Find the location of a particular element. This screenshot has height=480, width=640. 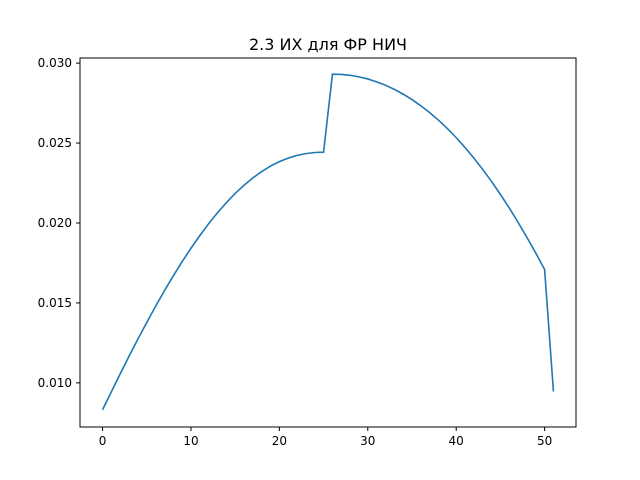

y-tick-label: 0.015 is located at coordinates (55, 303).